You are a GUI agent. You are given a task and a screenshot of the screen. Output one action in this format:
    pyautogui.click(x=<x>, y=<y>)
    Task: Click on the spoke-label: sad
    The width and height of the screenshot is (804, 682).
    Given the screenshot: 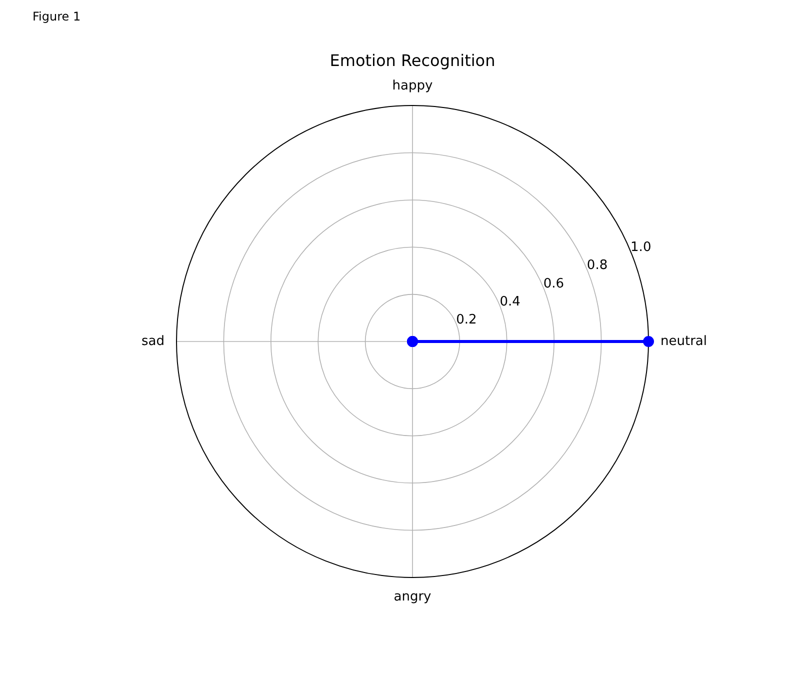 What is the action you would take?
    pyautogui.click(x=153, y=341)
    